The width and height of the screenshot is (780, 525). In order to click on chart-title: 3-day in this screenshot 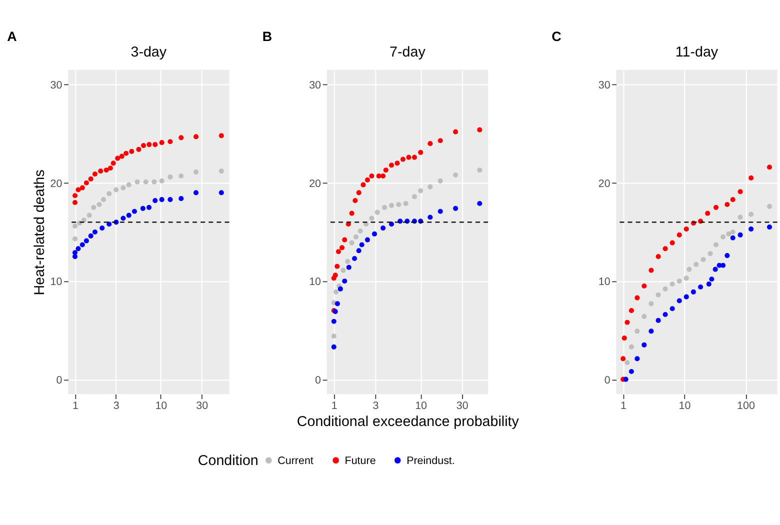, I will do `click(149, 52)`.